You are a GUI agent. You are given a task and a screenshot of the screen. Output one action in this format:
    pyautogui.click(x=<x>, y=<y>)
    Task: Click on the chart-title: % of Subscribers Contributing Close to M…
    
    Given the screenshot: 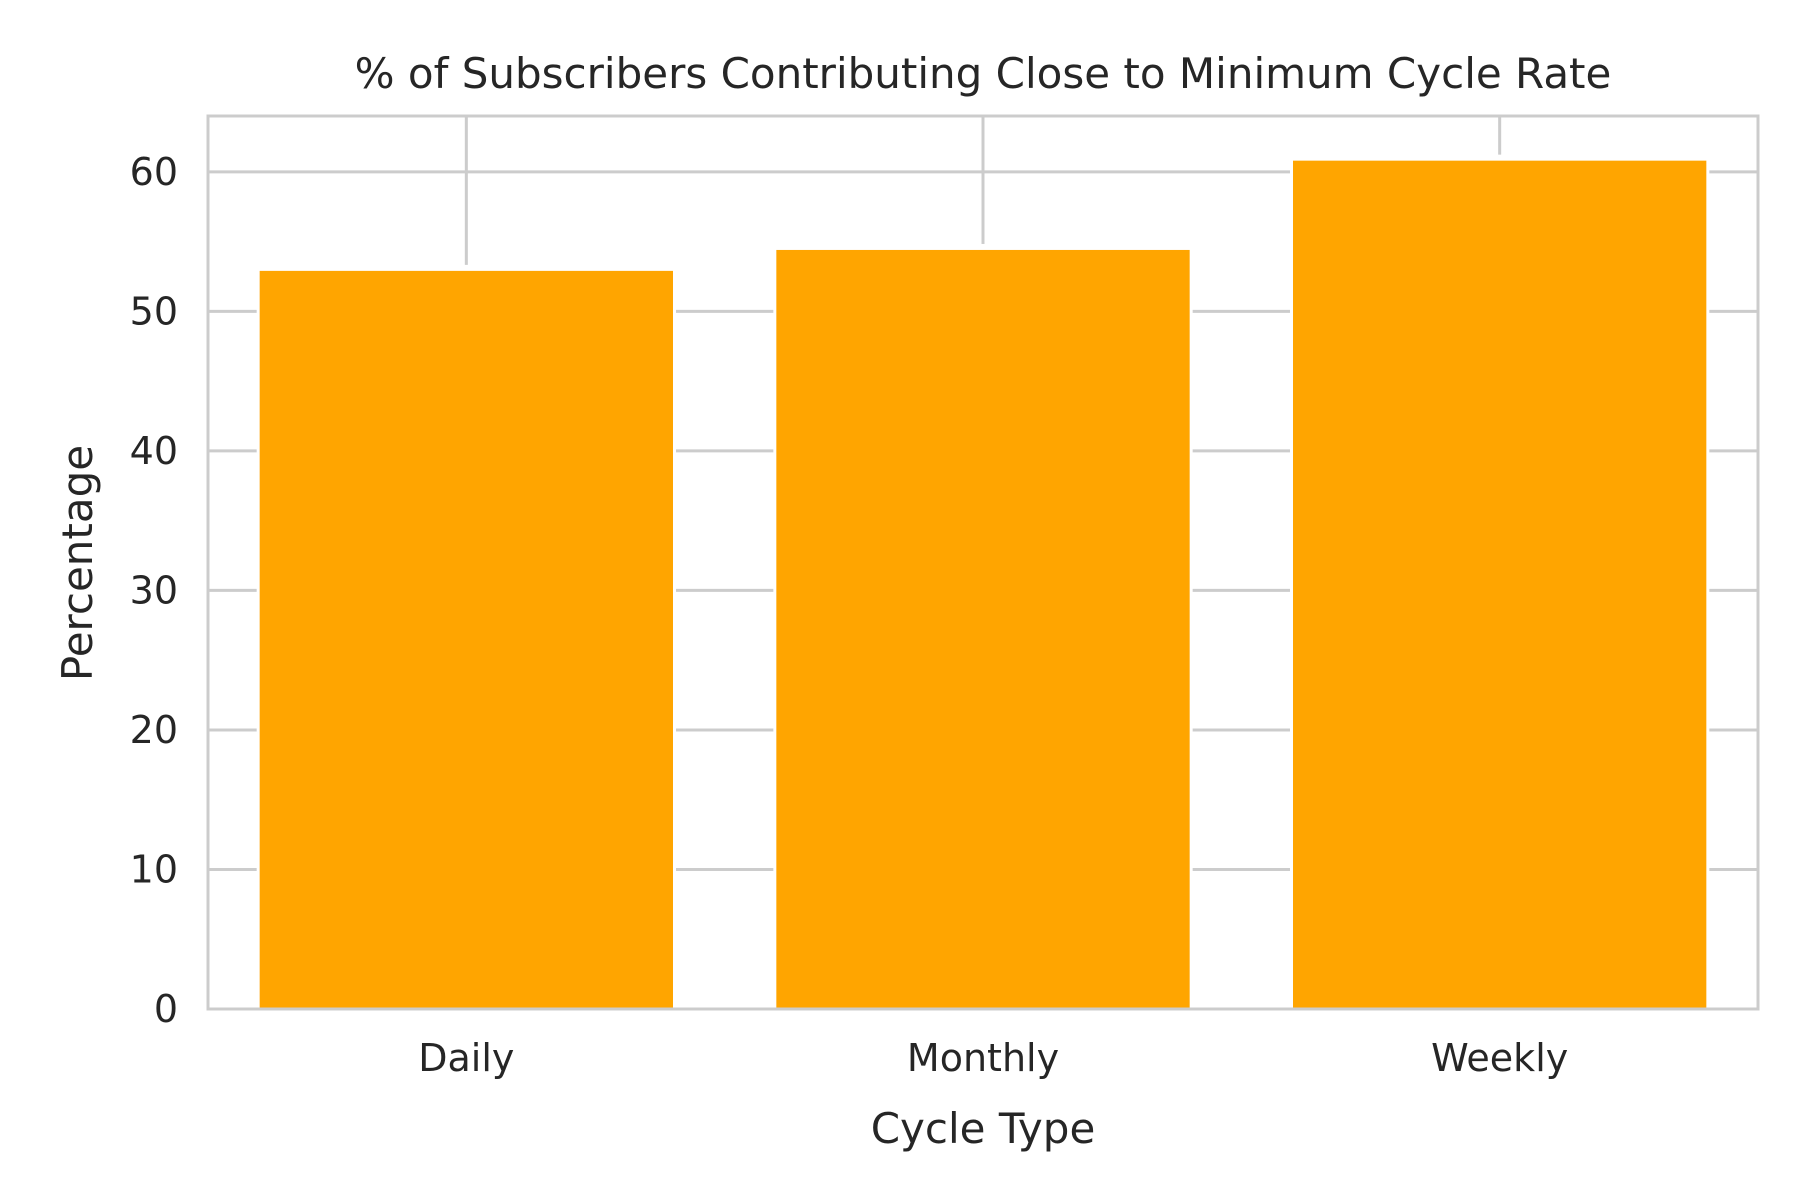 What is the action you would take?
    pyautogui.click(x=983, y=73)
    